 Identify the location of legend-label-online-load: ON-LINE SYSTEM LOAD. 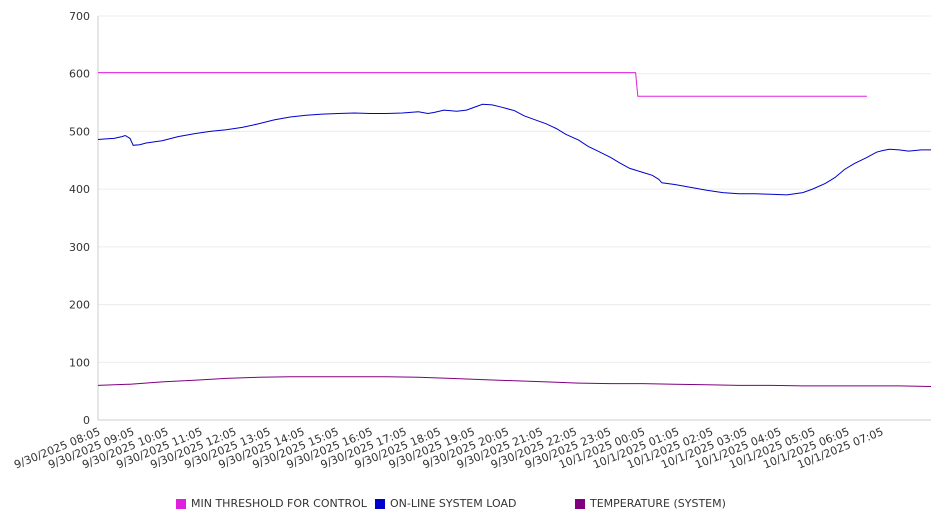
(453, 503).